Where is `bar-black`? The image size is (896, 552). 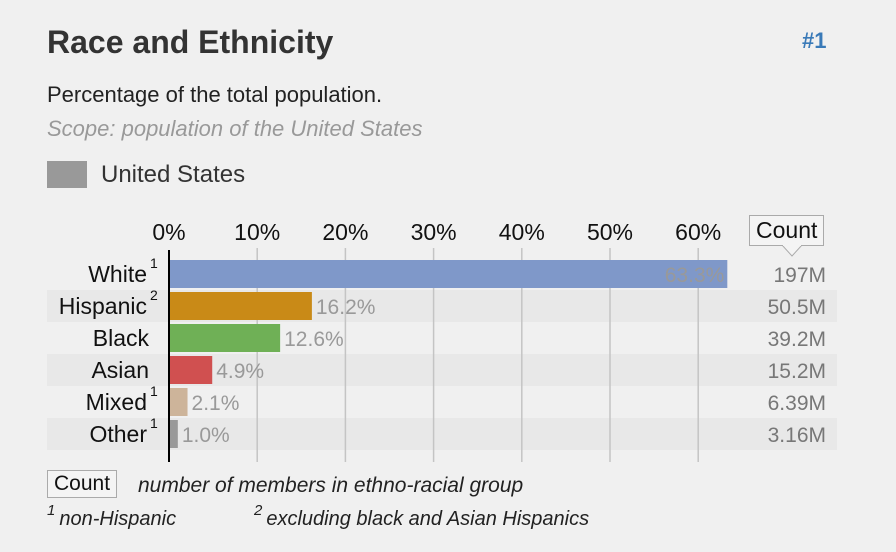
bar-black is located at coordinates (225, 338).